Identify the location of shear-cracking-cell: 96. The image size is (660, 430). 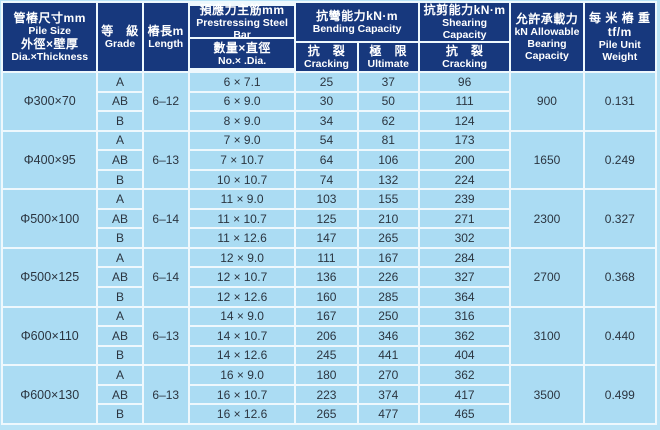
(464, 82).